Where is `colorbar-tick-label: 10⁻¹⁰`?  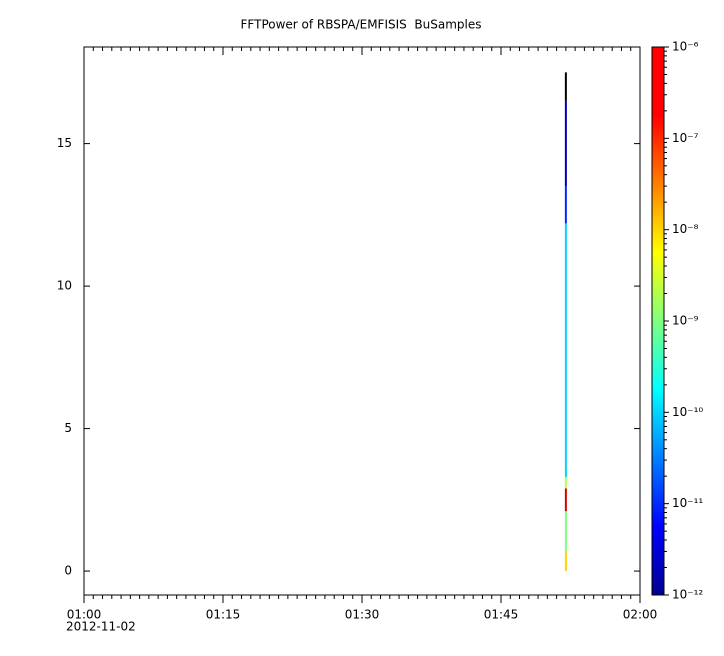 colorbar-tick-label: 10⁻¹⁰ is located at coordinates (687, 412).